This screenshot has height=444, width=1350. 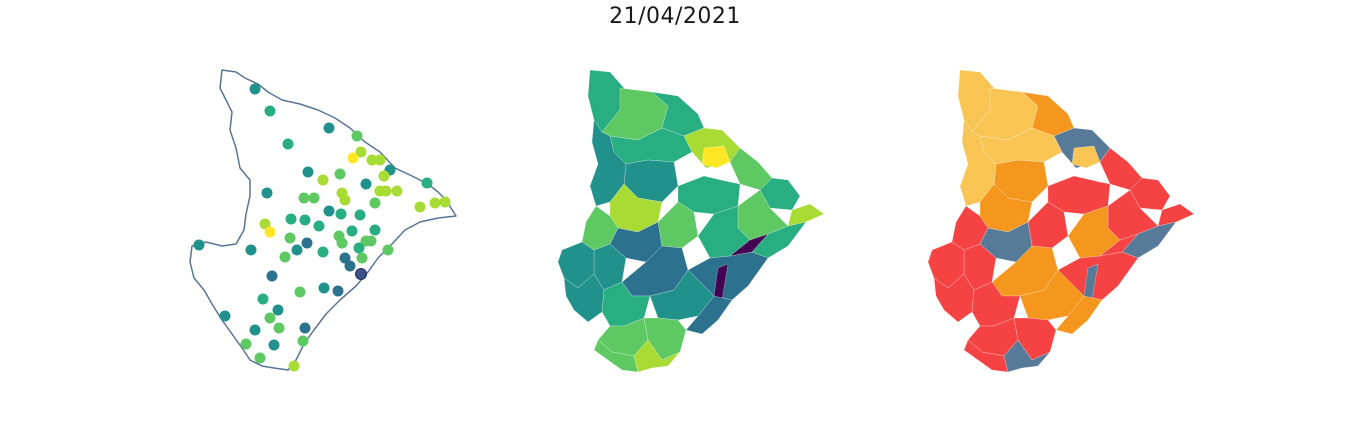 I want to click on station-dots, so click(x=322, y=227).